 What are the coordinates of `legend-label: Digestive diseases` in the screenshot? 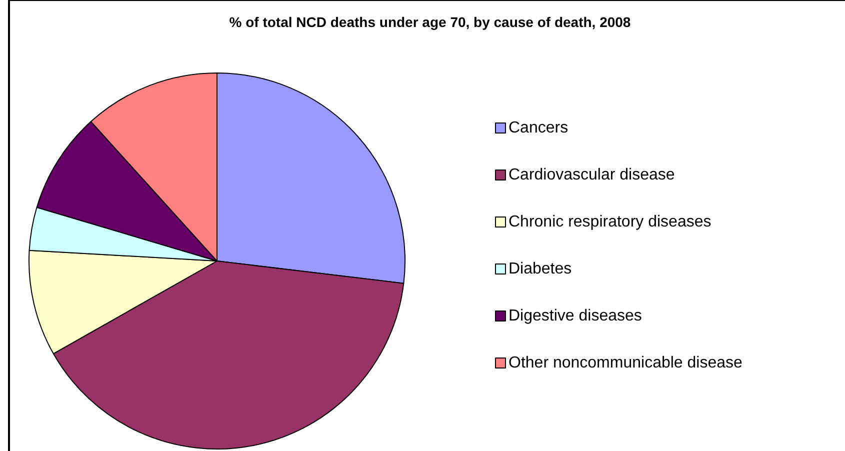 It's located at (575, 316).